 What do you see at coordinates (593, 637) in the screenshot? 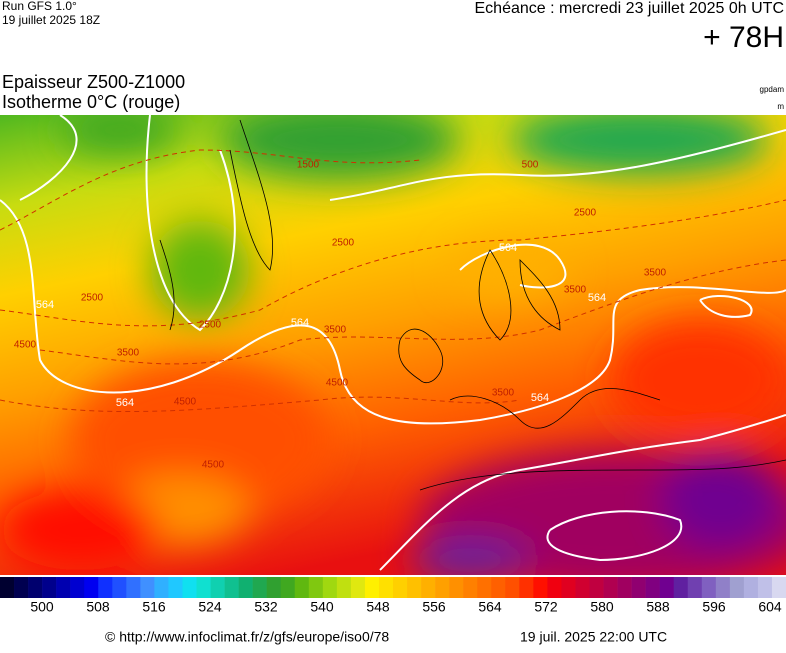
I see `generated-time: 19 juil. 2025 22:00 UTC` at bounding box center [593, 637].